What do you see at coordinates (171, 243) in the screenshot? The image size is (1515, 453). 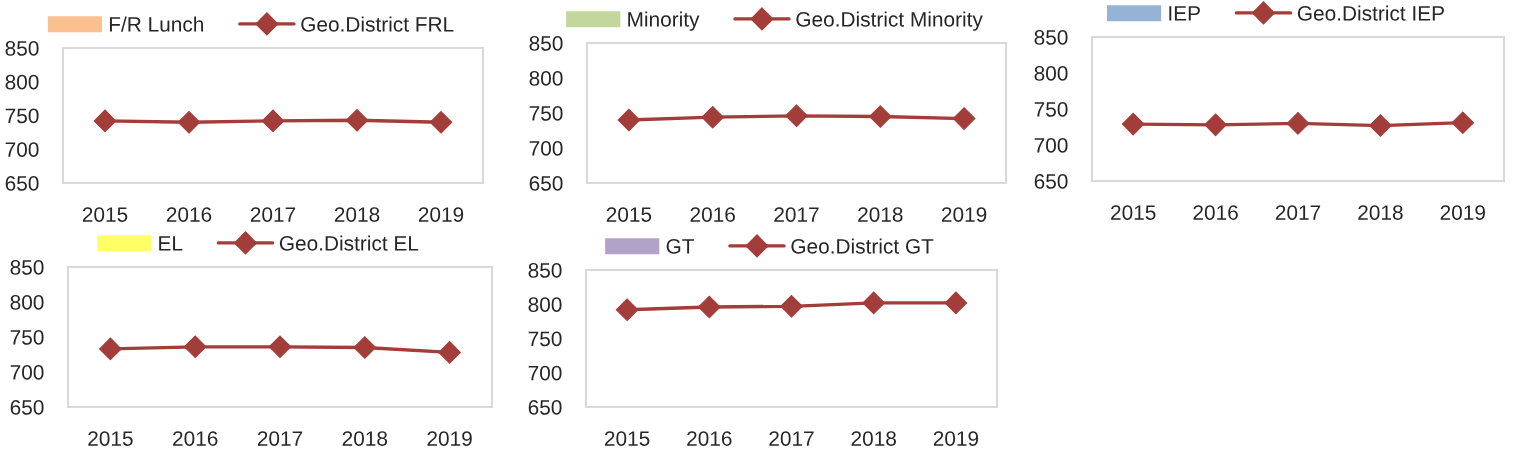 I see `legend-label: EL` at bounding box center [171, 243].